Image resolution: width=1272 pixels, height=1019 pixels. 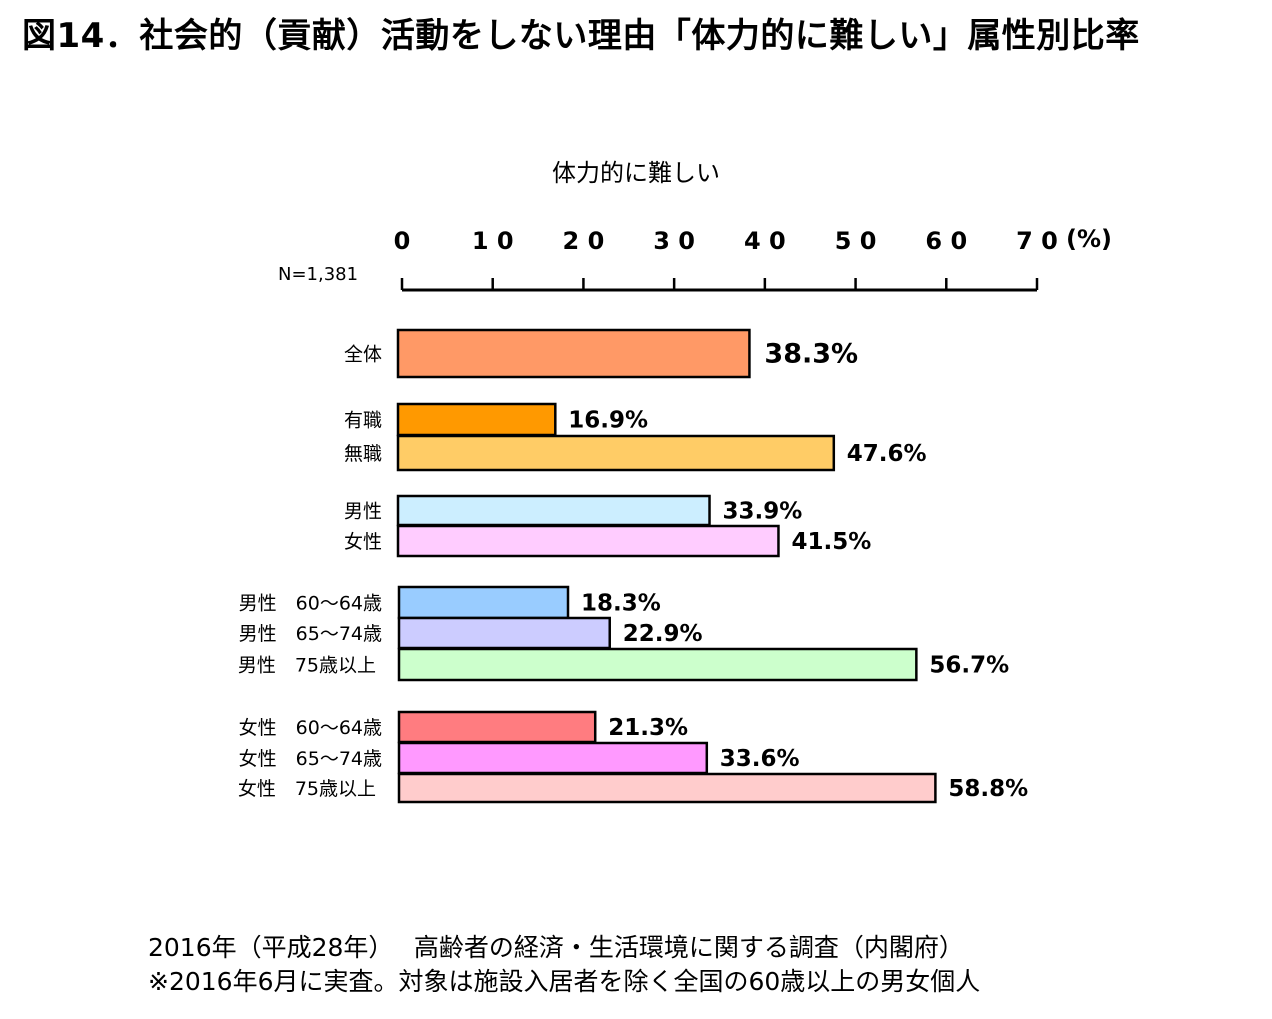 I want to click on value-label: 47.6%, so click(x=887, y=454).